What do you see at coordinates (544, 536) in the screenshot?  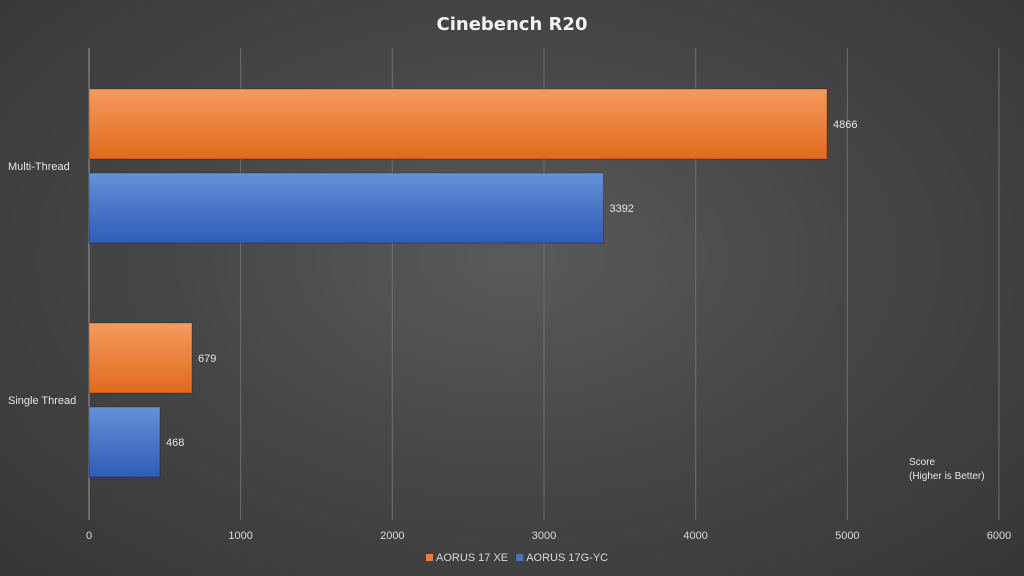 I see `x-tick-label: 3000` at bounding box center [544, 536].